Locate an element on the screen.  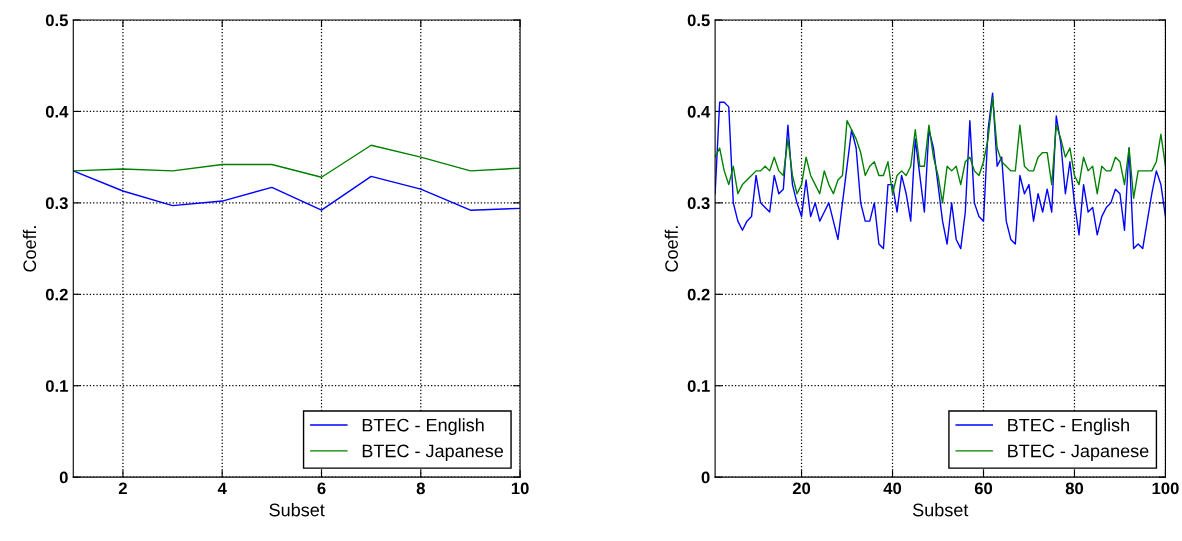
x-tick-label: 20 is located at coordinates (801, 488).